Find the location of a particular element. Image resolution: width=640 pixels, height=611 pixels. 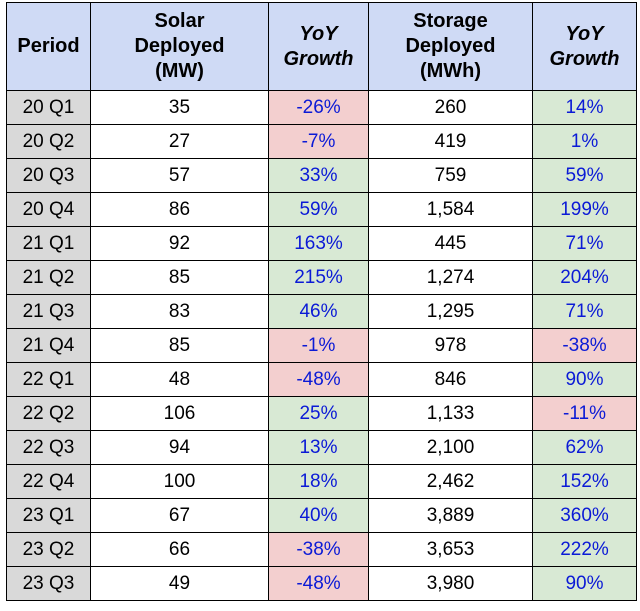

storage-deployed-cell: 2,100 is located at coordinates (450, 447).